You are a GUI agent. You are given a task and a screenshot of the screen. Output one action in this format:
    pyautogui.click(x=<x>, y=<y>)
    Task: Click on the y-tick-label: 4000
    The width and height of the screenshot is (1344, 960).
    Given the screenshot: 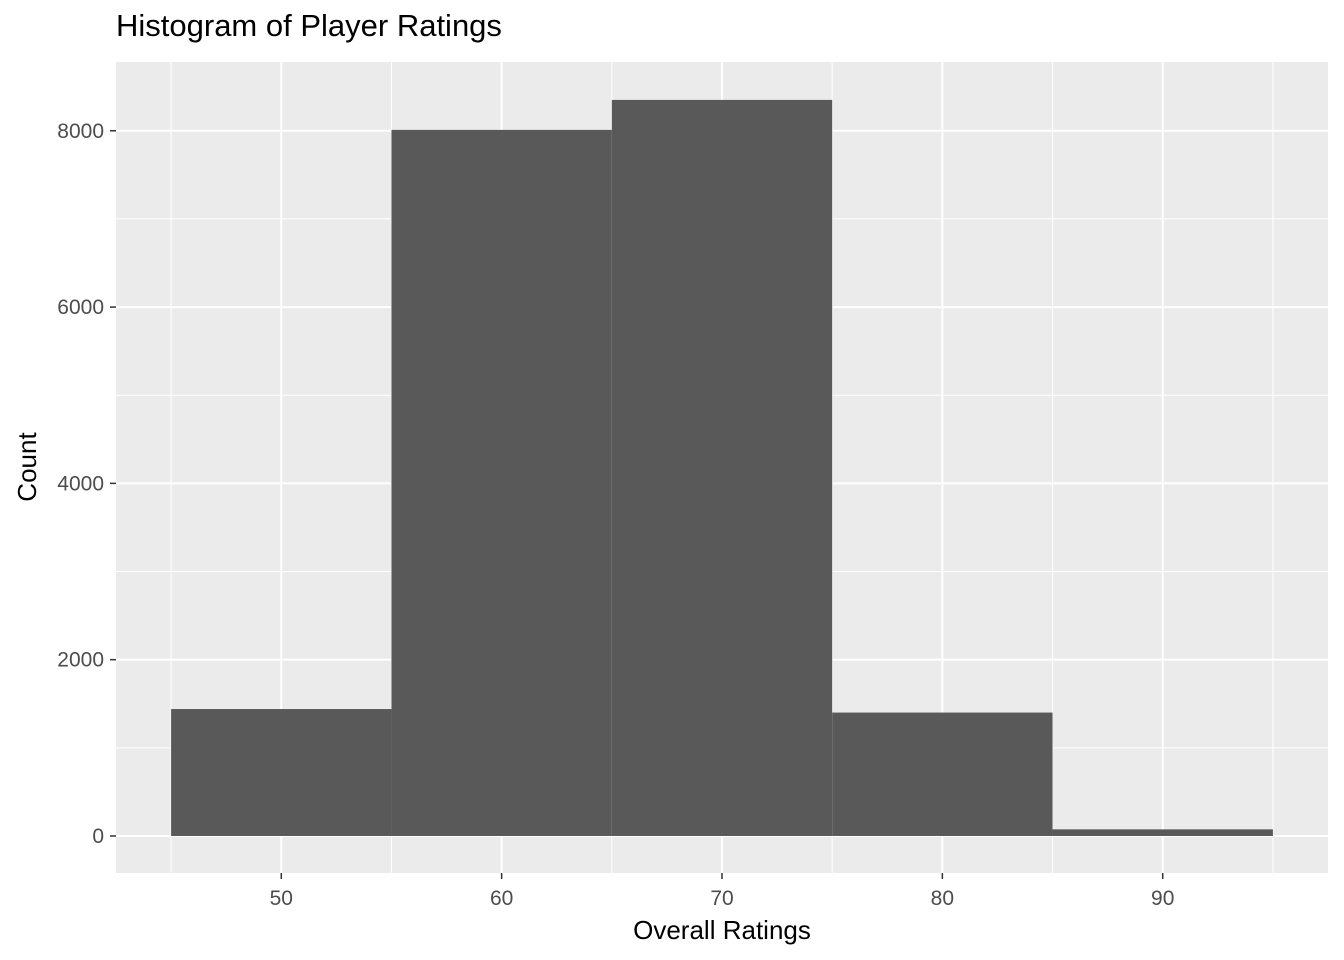 What is the action you would take?
    pyautogui.click(x=80, y=483)
    